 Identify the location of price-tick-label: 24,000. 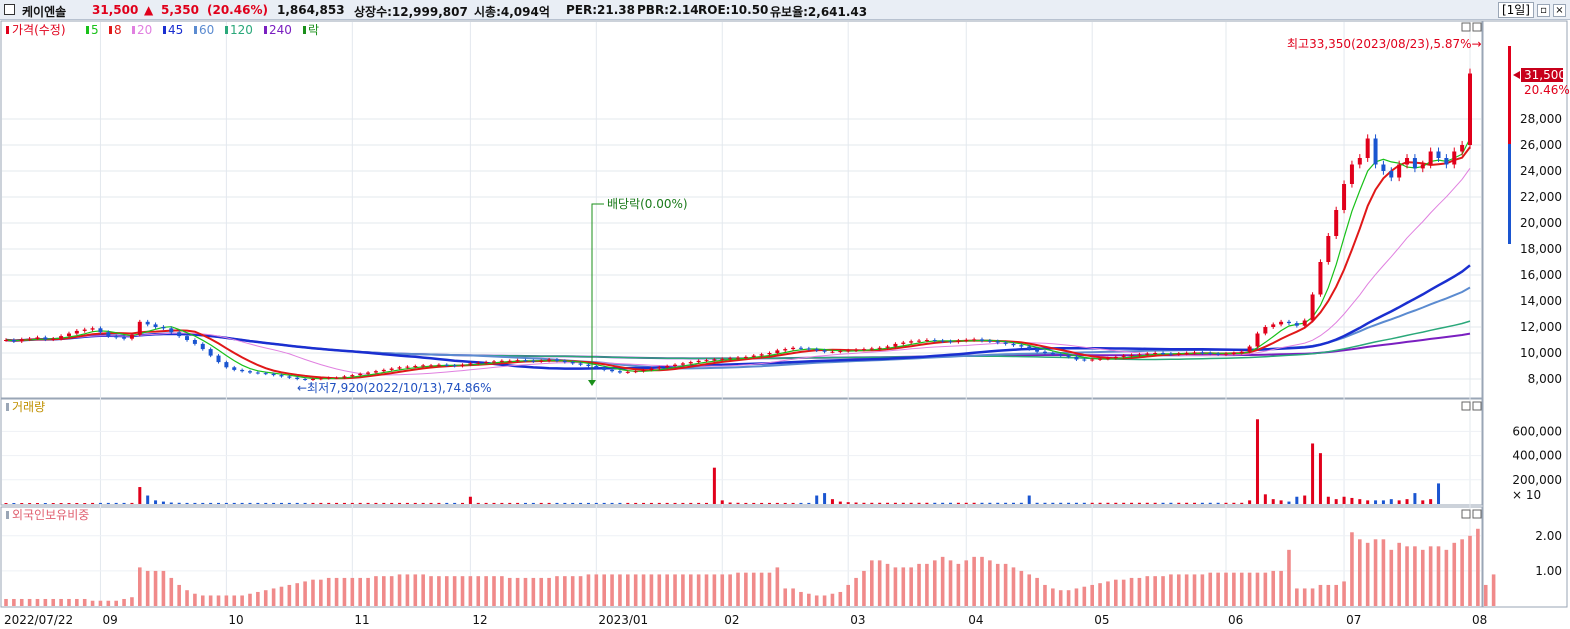
(1541, 171).